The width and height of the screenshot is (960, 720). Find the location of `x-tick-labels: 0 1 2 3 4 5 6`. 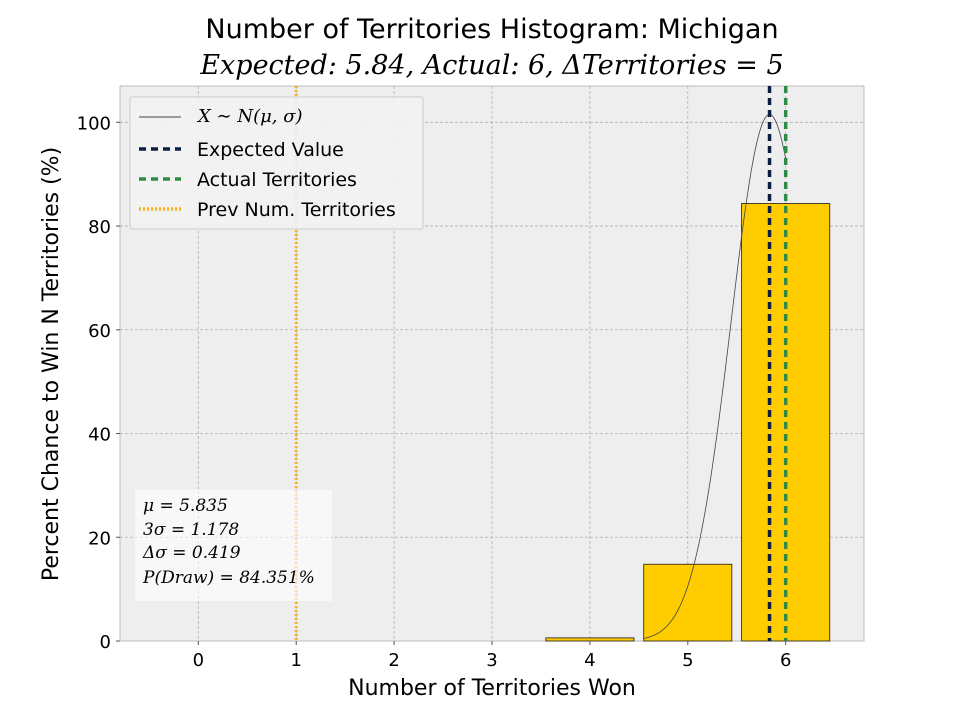

x-tick-labels: 0 1 2 3 4 5 6 is located at coordinates (492, 656).